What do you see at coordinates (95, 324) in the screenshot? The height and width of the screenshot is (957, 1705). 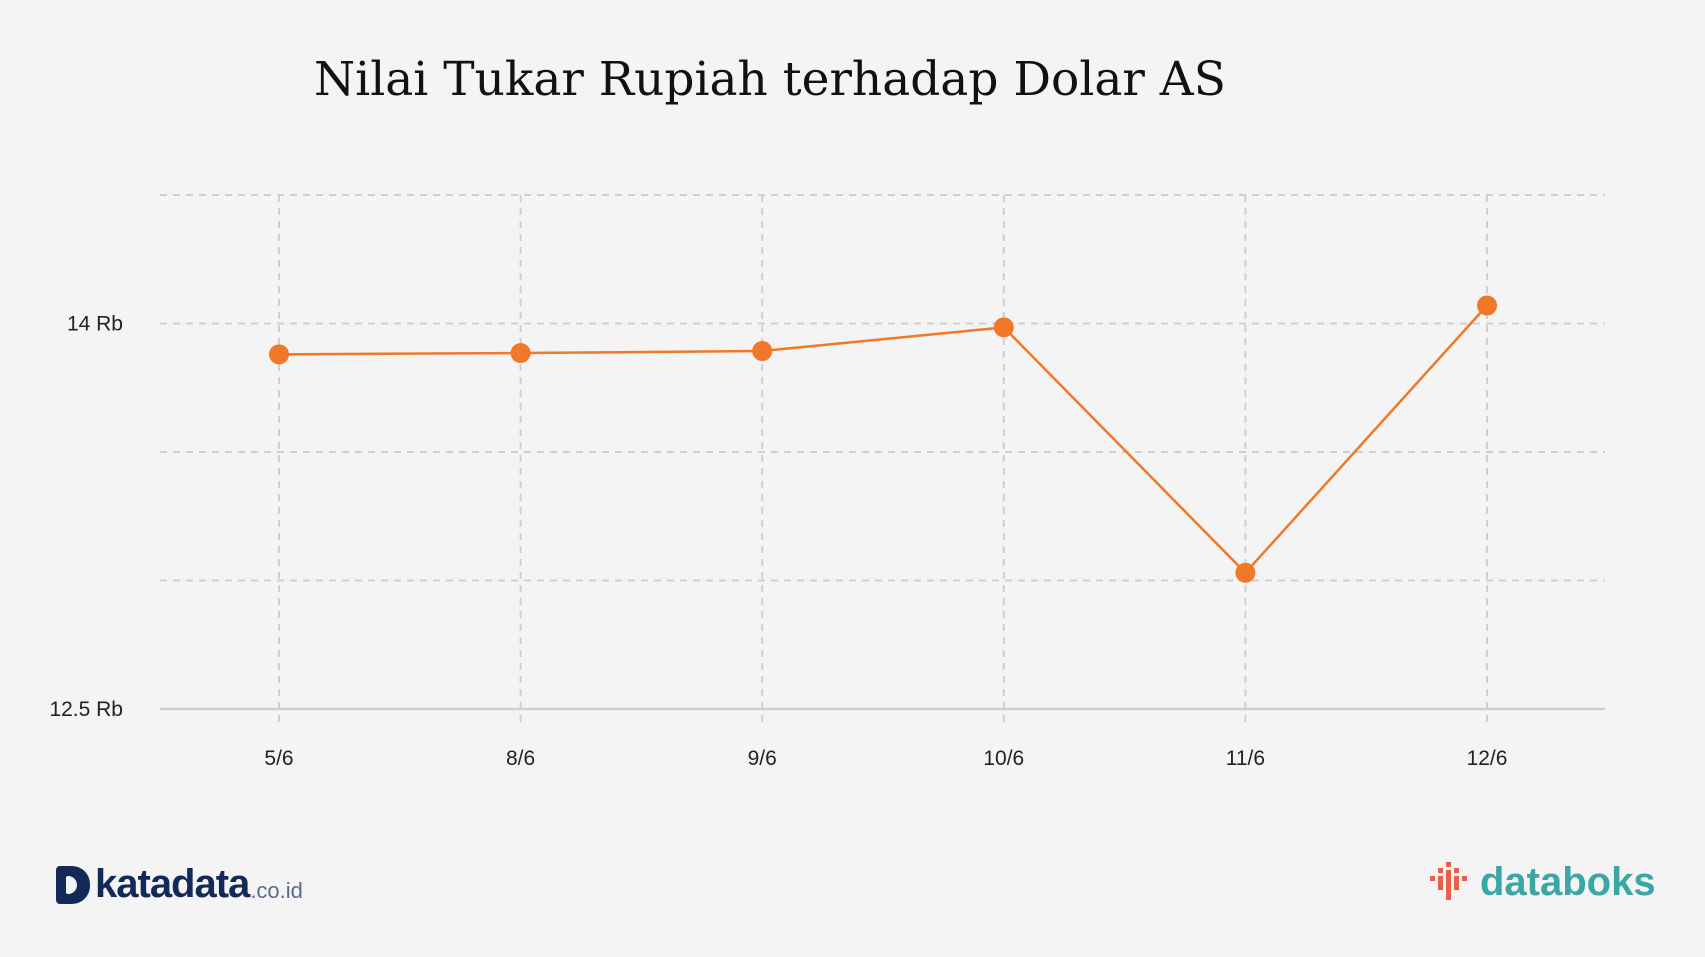 I see `y-tick-label: 14 Rb` at bounding box center [95, 324].